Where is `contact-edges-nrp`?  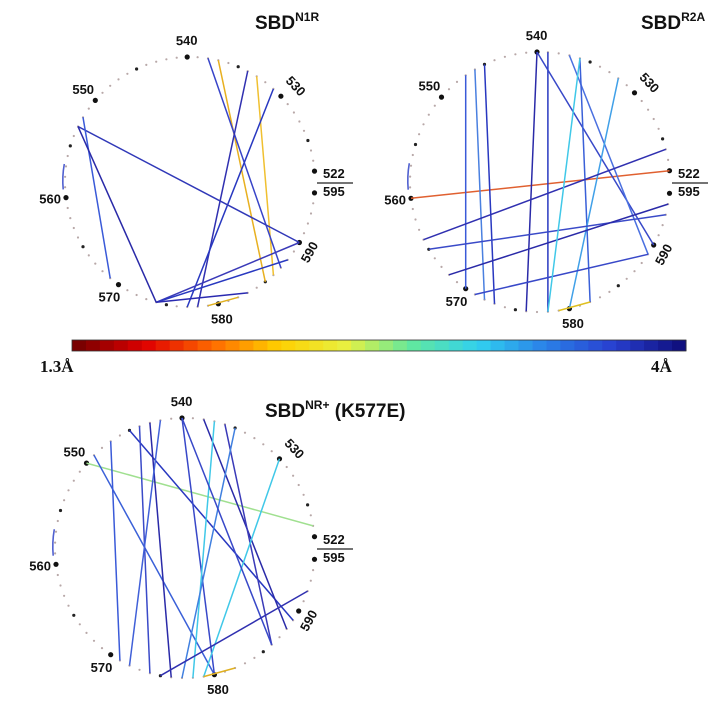 contact-edges-nrp is located at coordinates (182, 548).